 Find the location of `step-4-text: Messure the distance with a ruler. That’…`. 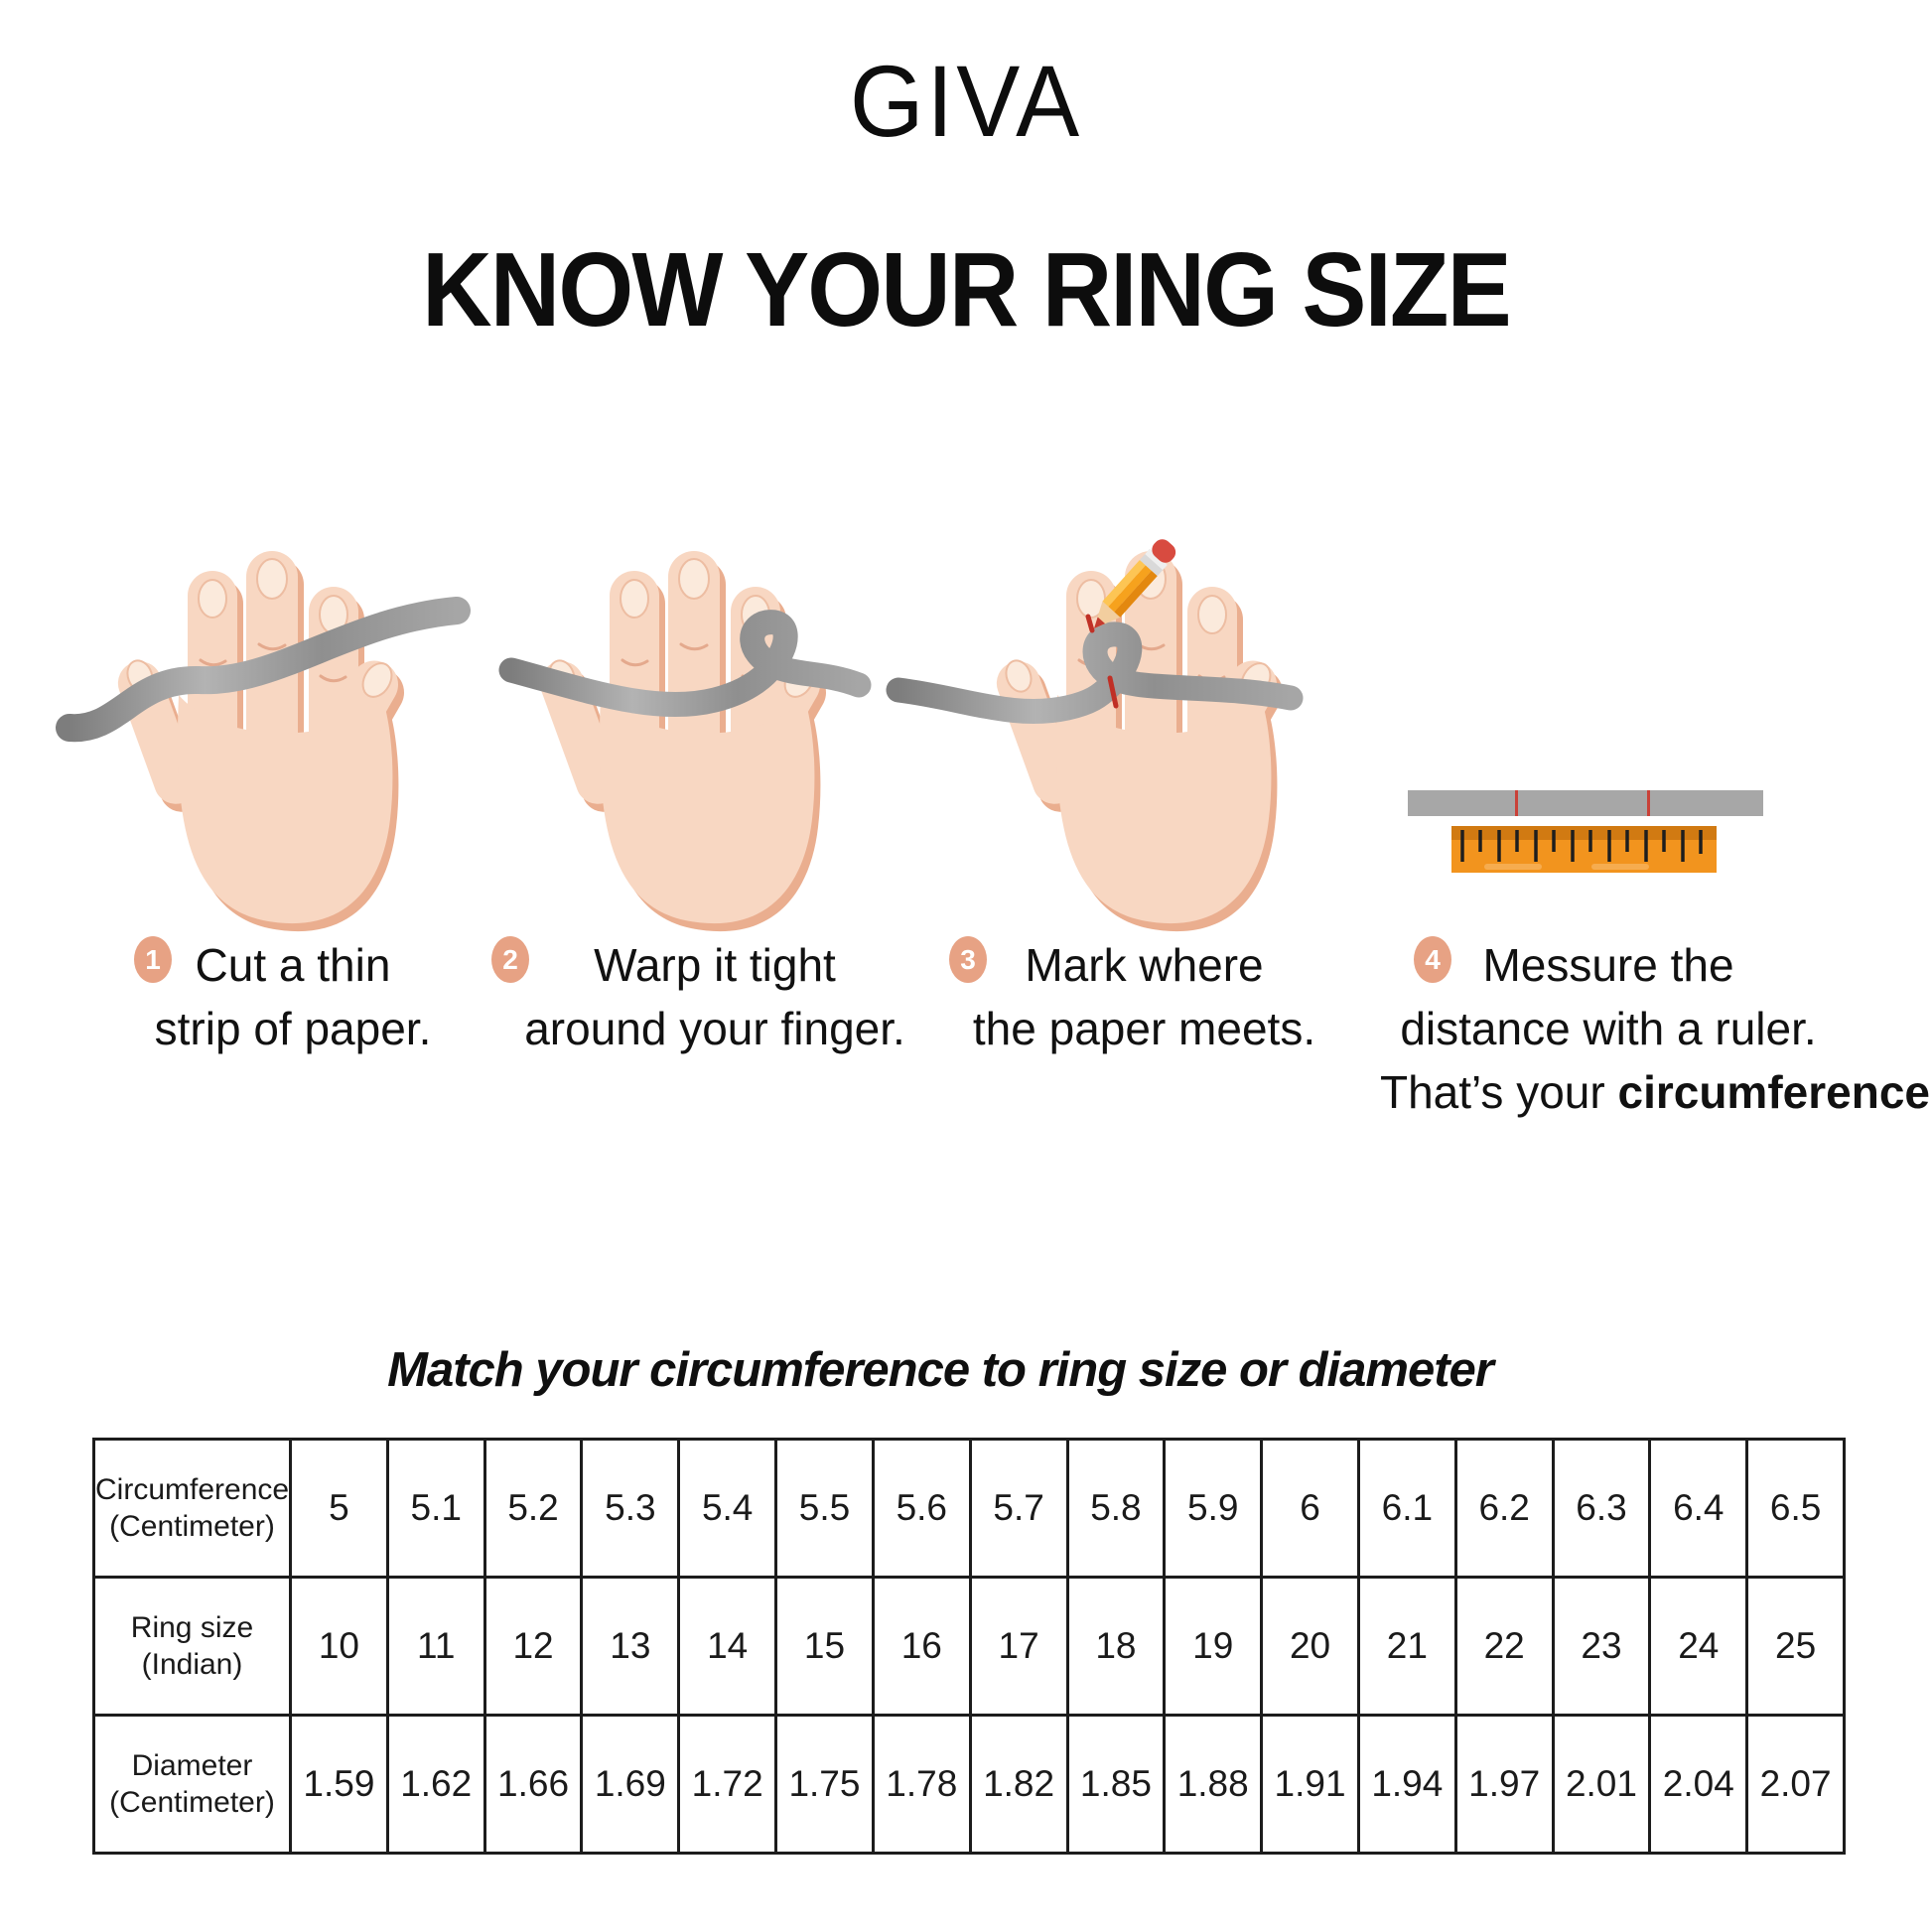

step-4-text: Messure the distance with a ruler. That’… is located at coordinates (1656, 1029).